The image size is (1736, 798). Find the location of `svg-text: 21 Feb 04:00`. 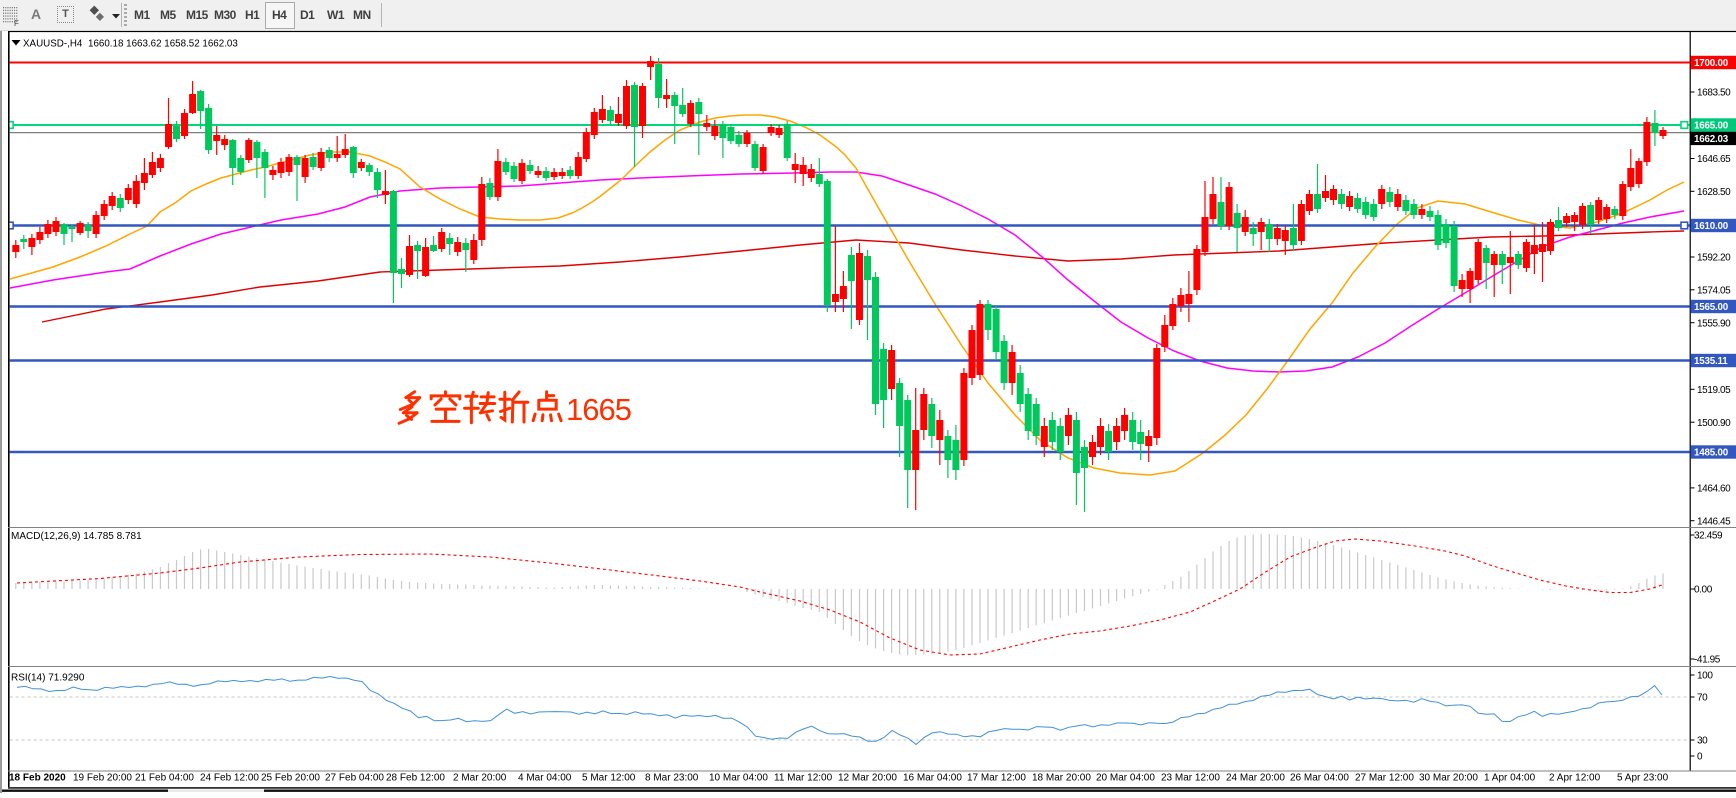

svg-text: 21 Feb 04:00 is located at coordinates (164, 778).